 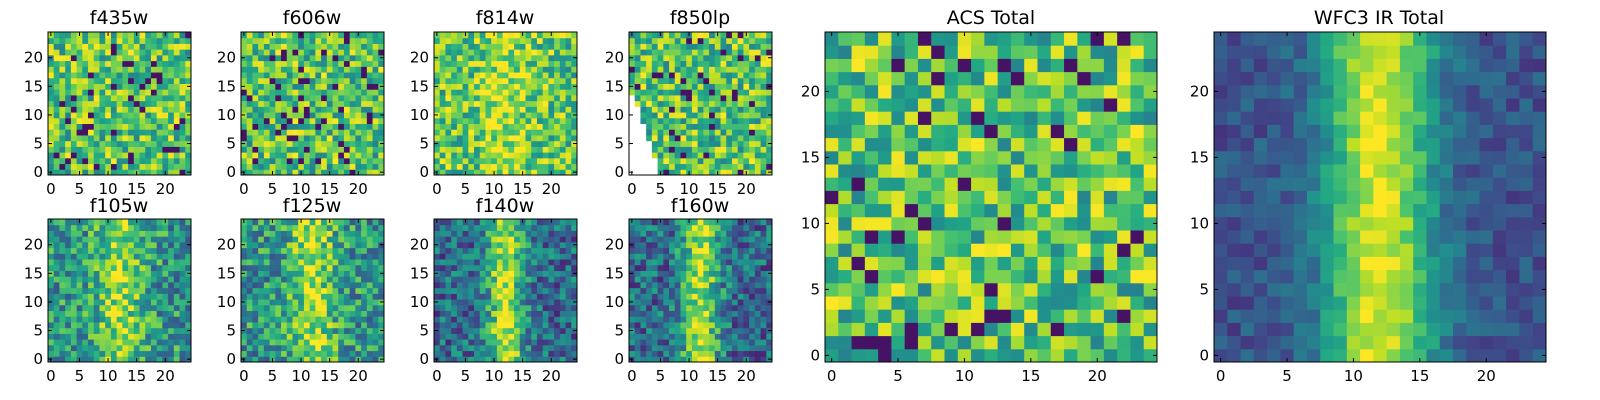 I want to click on plot-frame, so click(x=700, y=103).